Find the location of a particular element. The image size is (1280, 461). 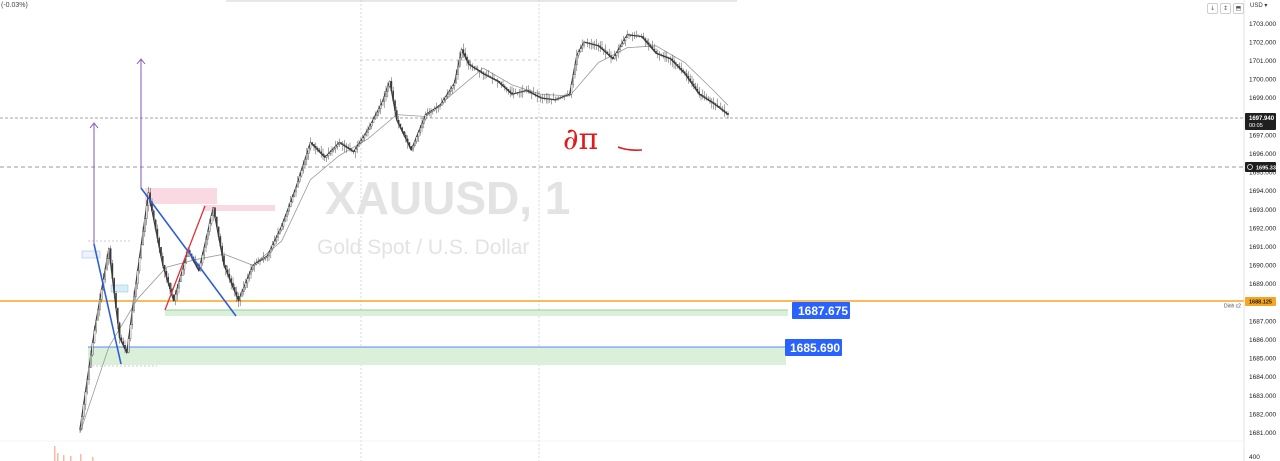

currency-selector: USD ▾ is located at coordinates (1259, 6).